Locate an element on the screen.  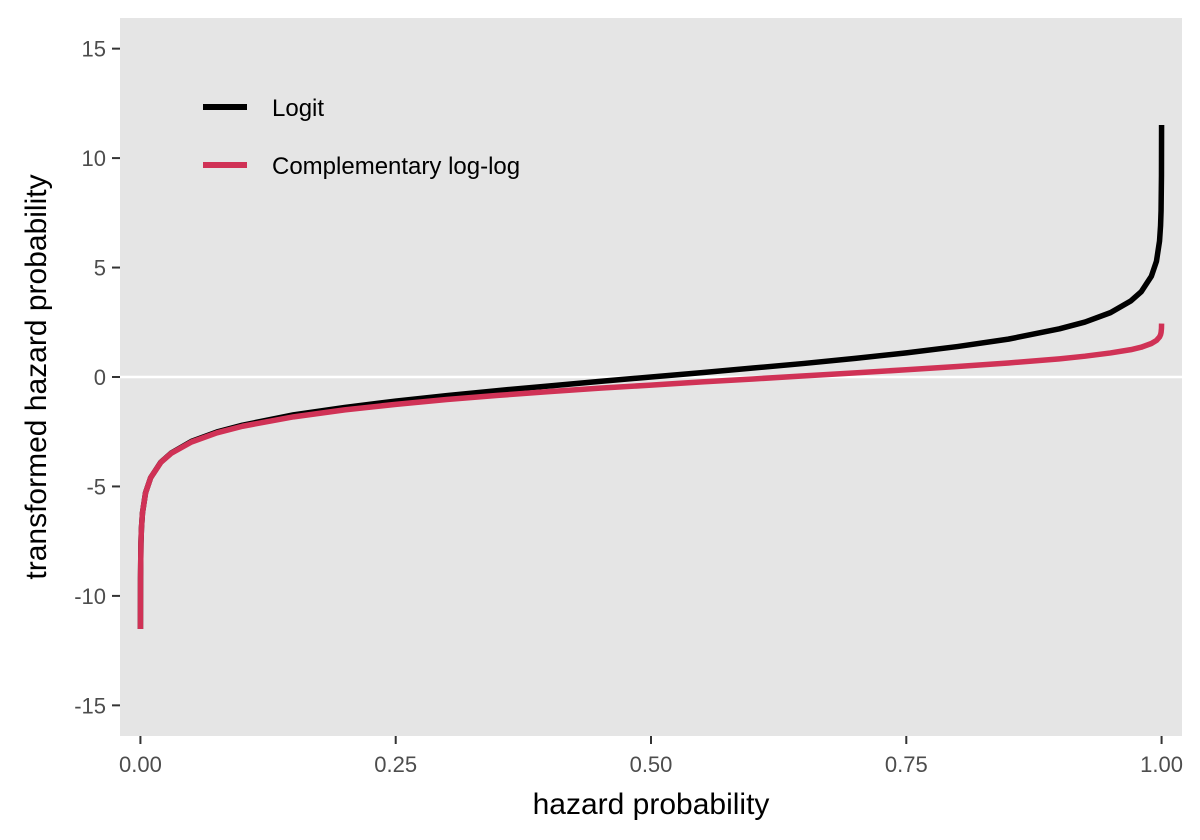
y-tick-label: -5 is located at coordinates (96, 486).